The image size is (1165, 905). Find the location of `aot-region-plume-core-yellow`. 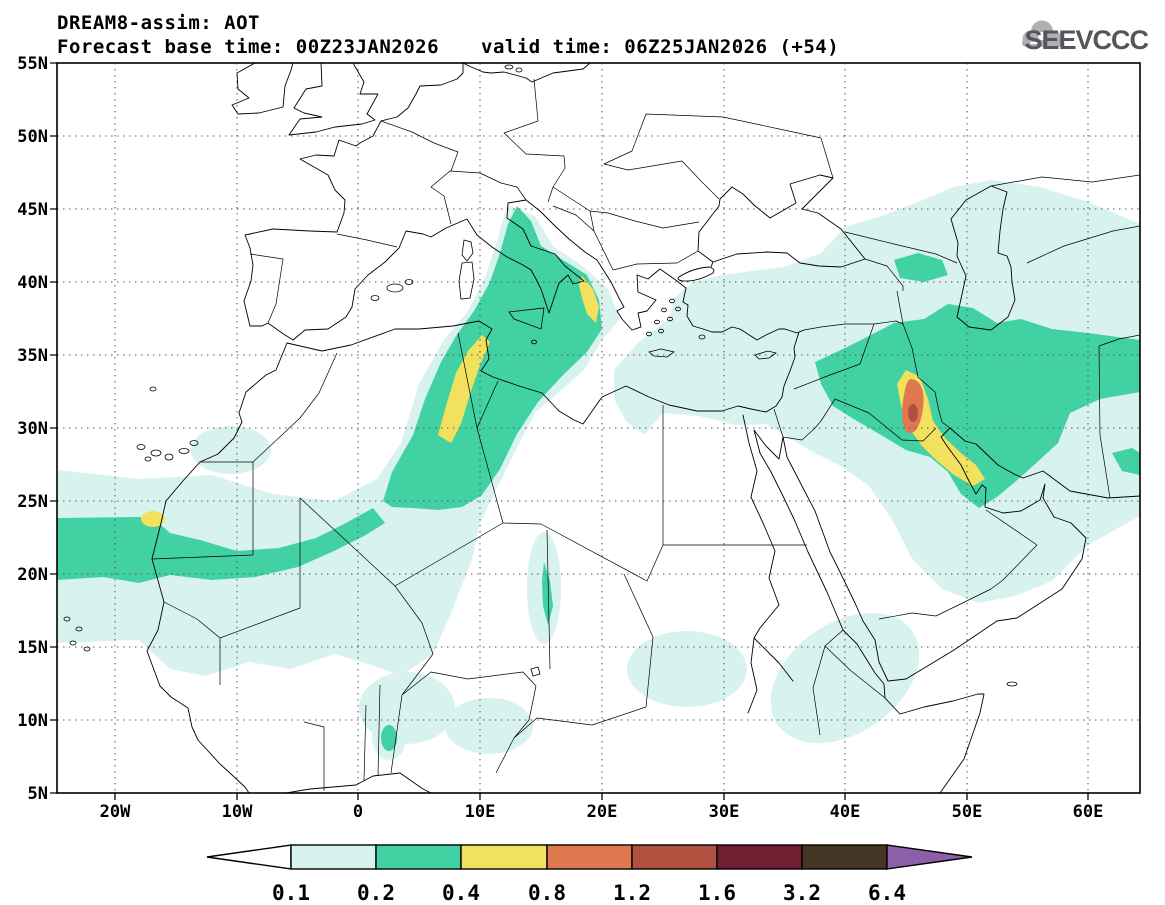

aot-region-plume-core-yellow is located at coordinates (464, 389).